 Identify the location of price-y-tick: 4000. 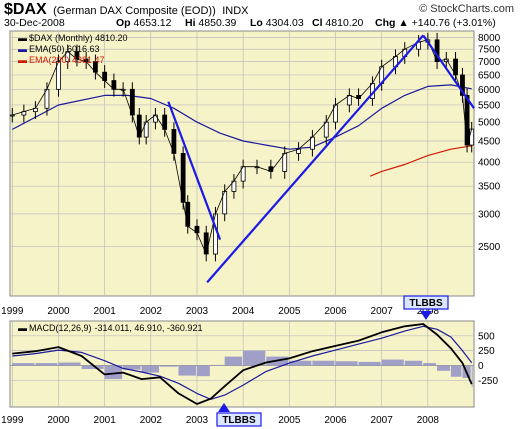
(489, 163).